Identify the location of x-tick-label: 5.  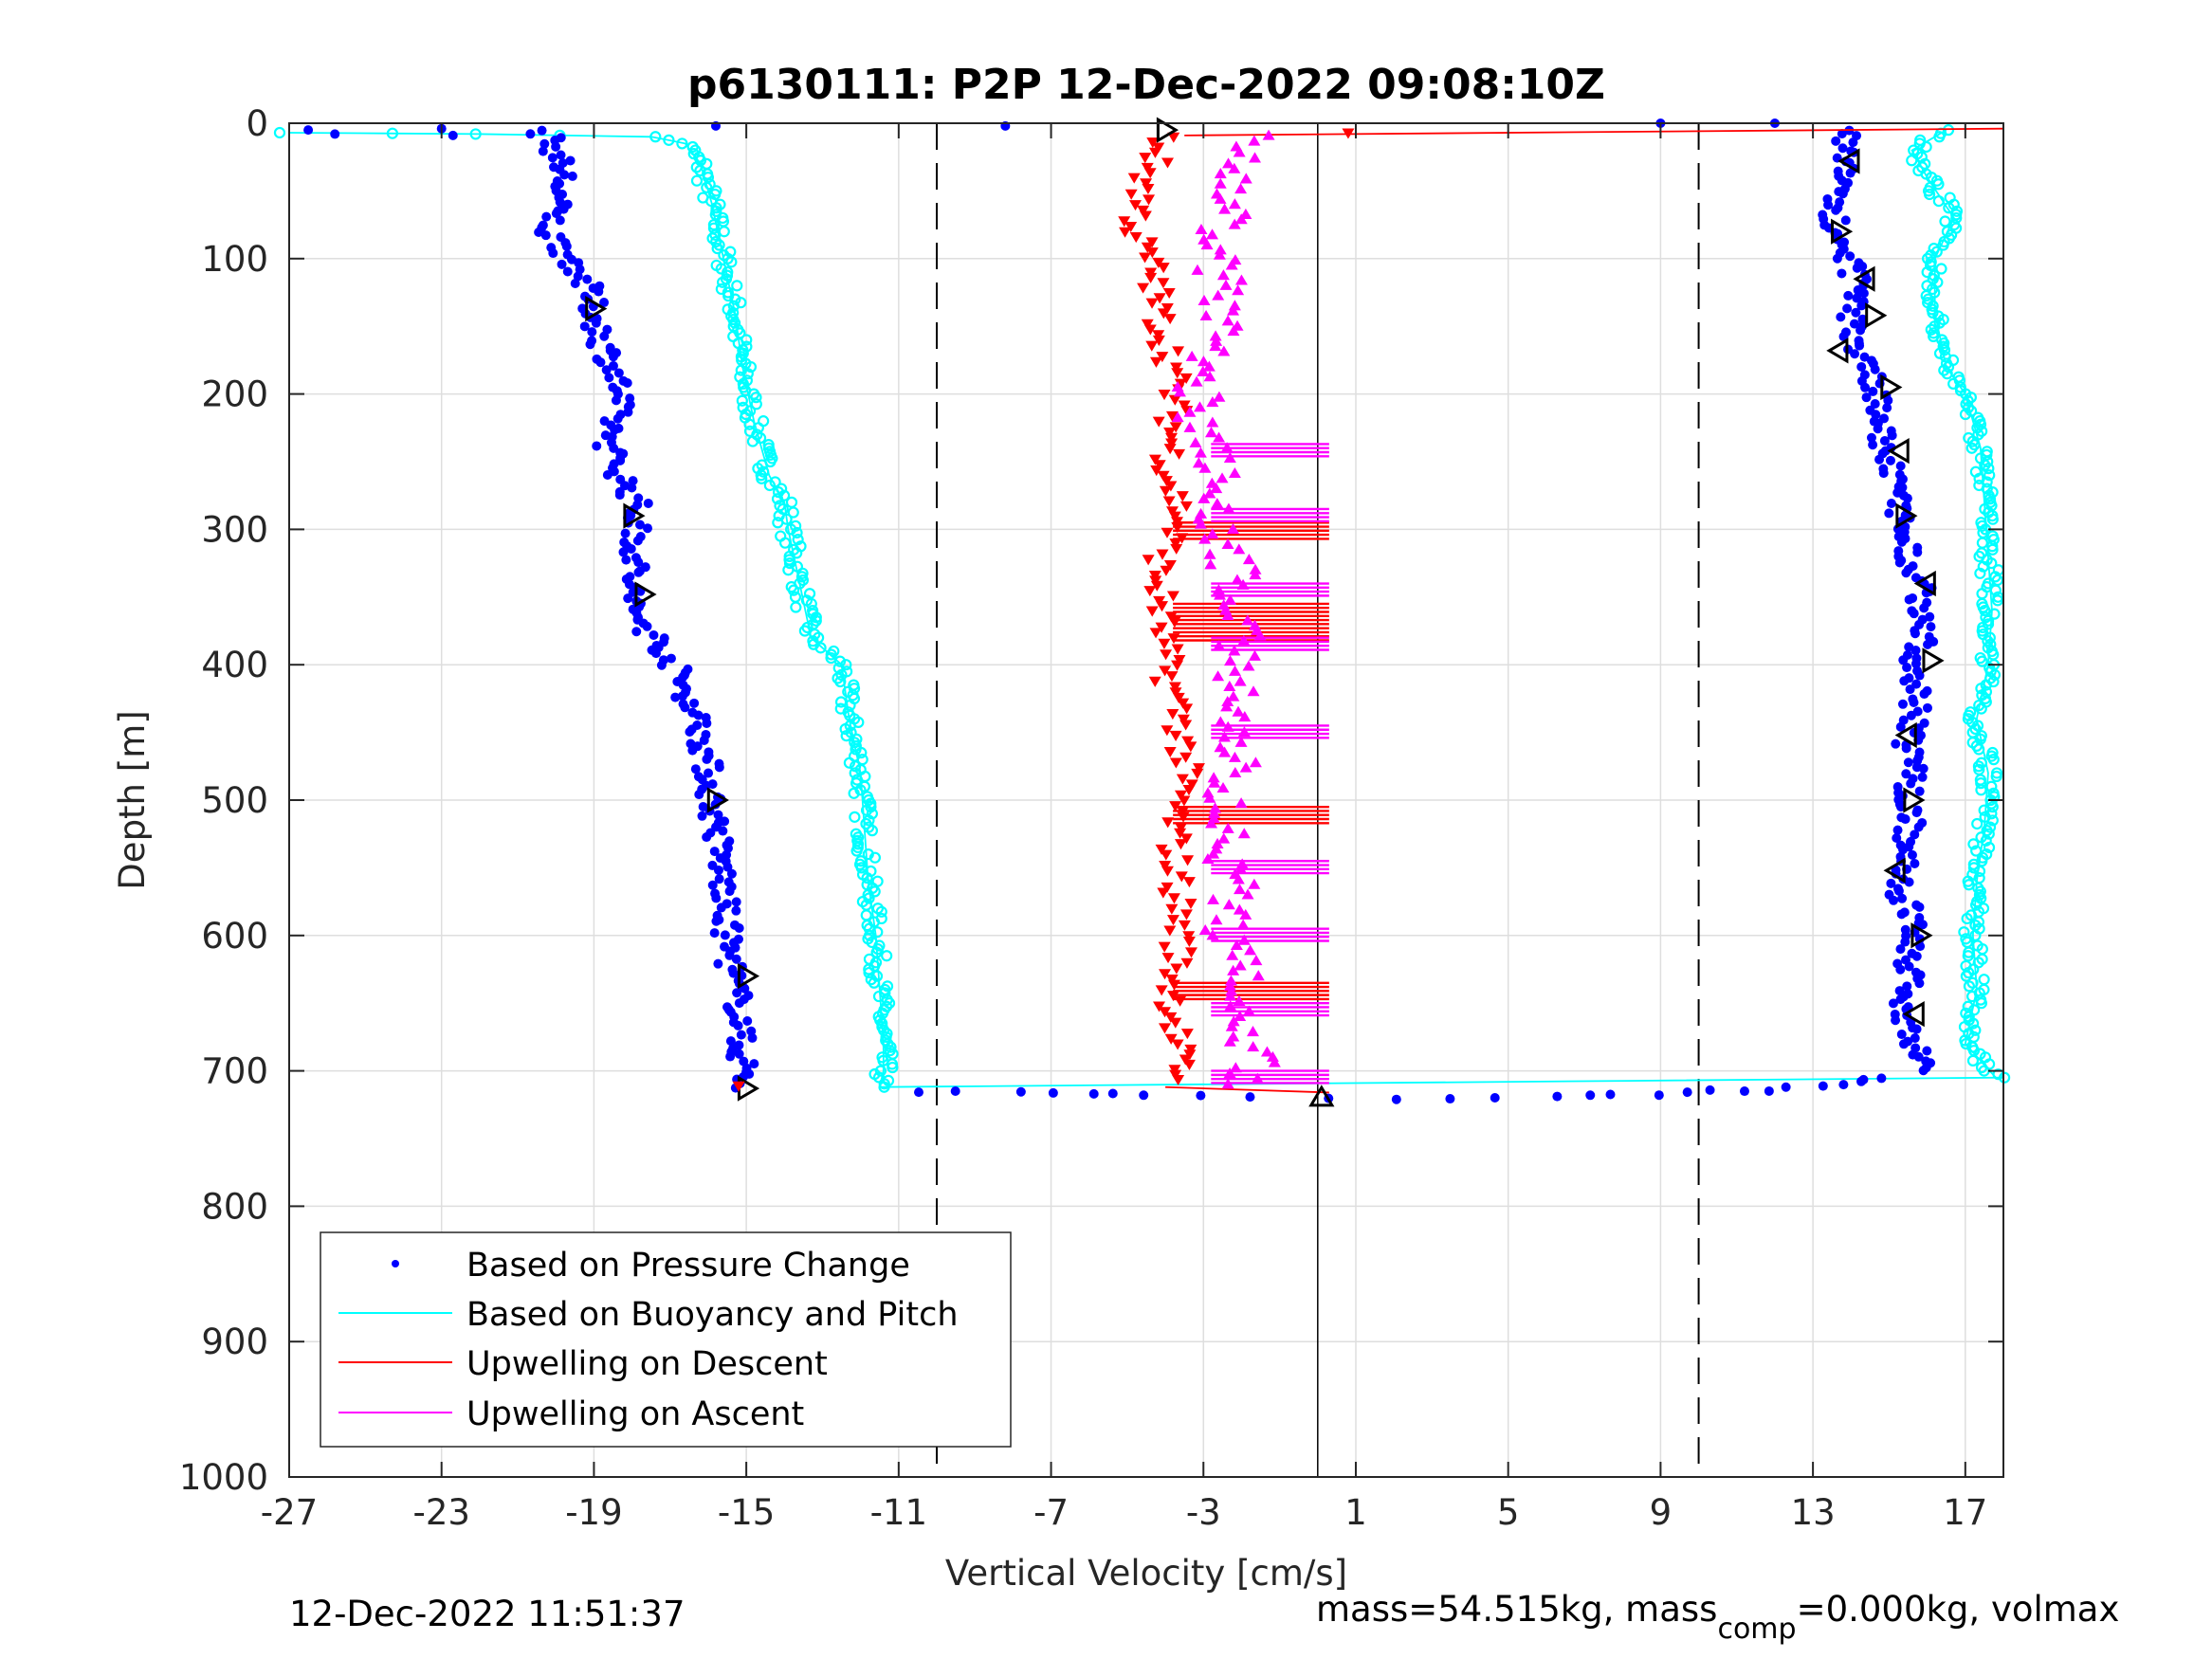
(1508, 1512).